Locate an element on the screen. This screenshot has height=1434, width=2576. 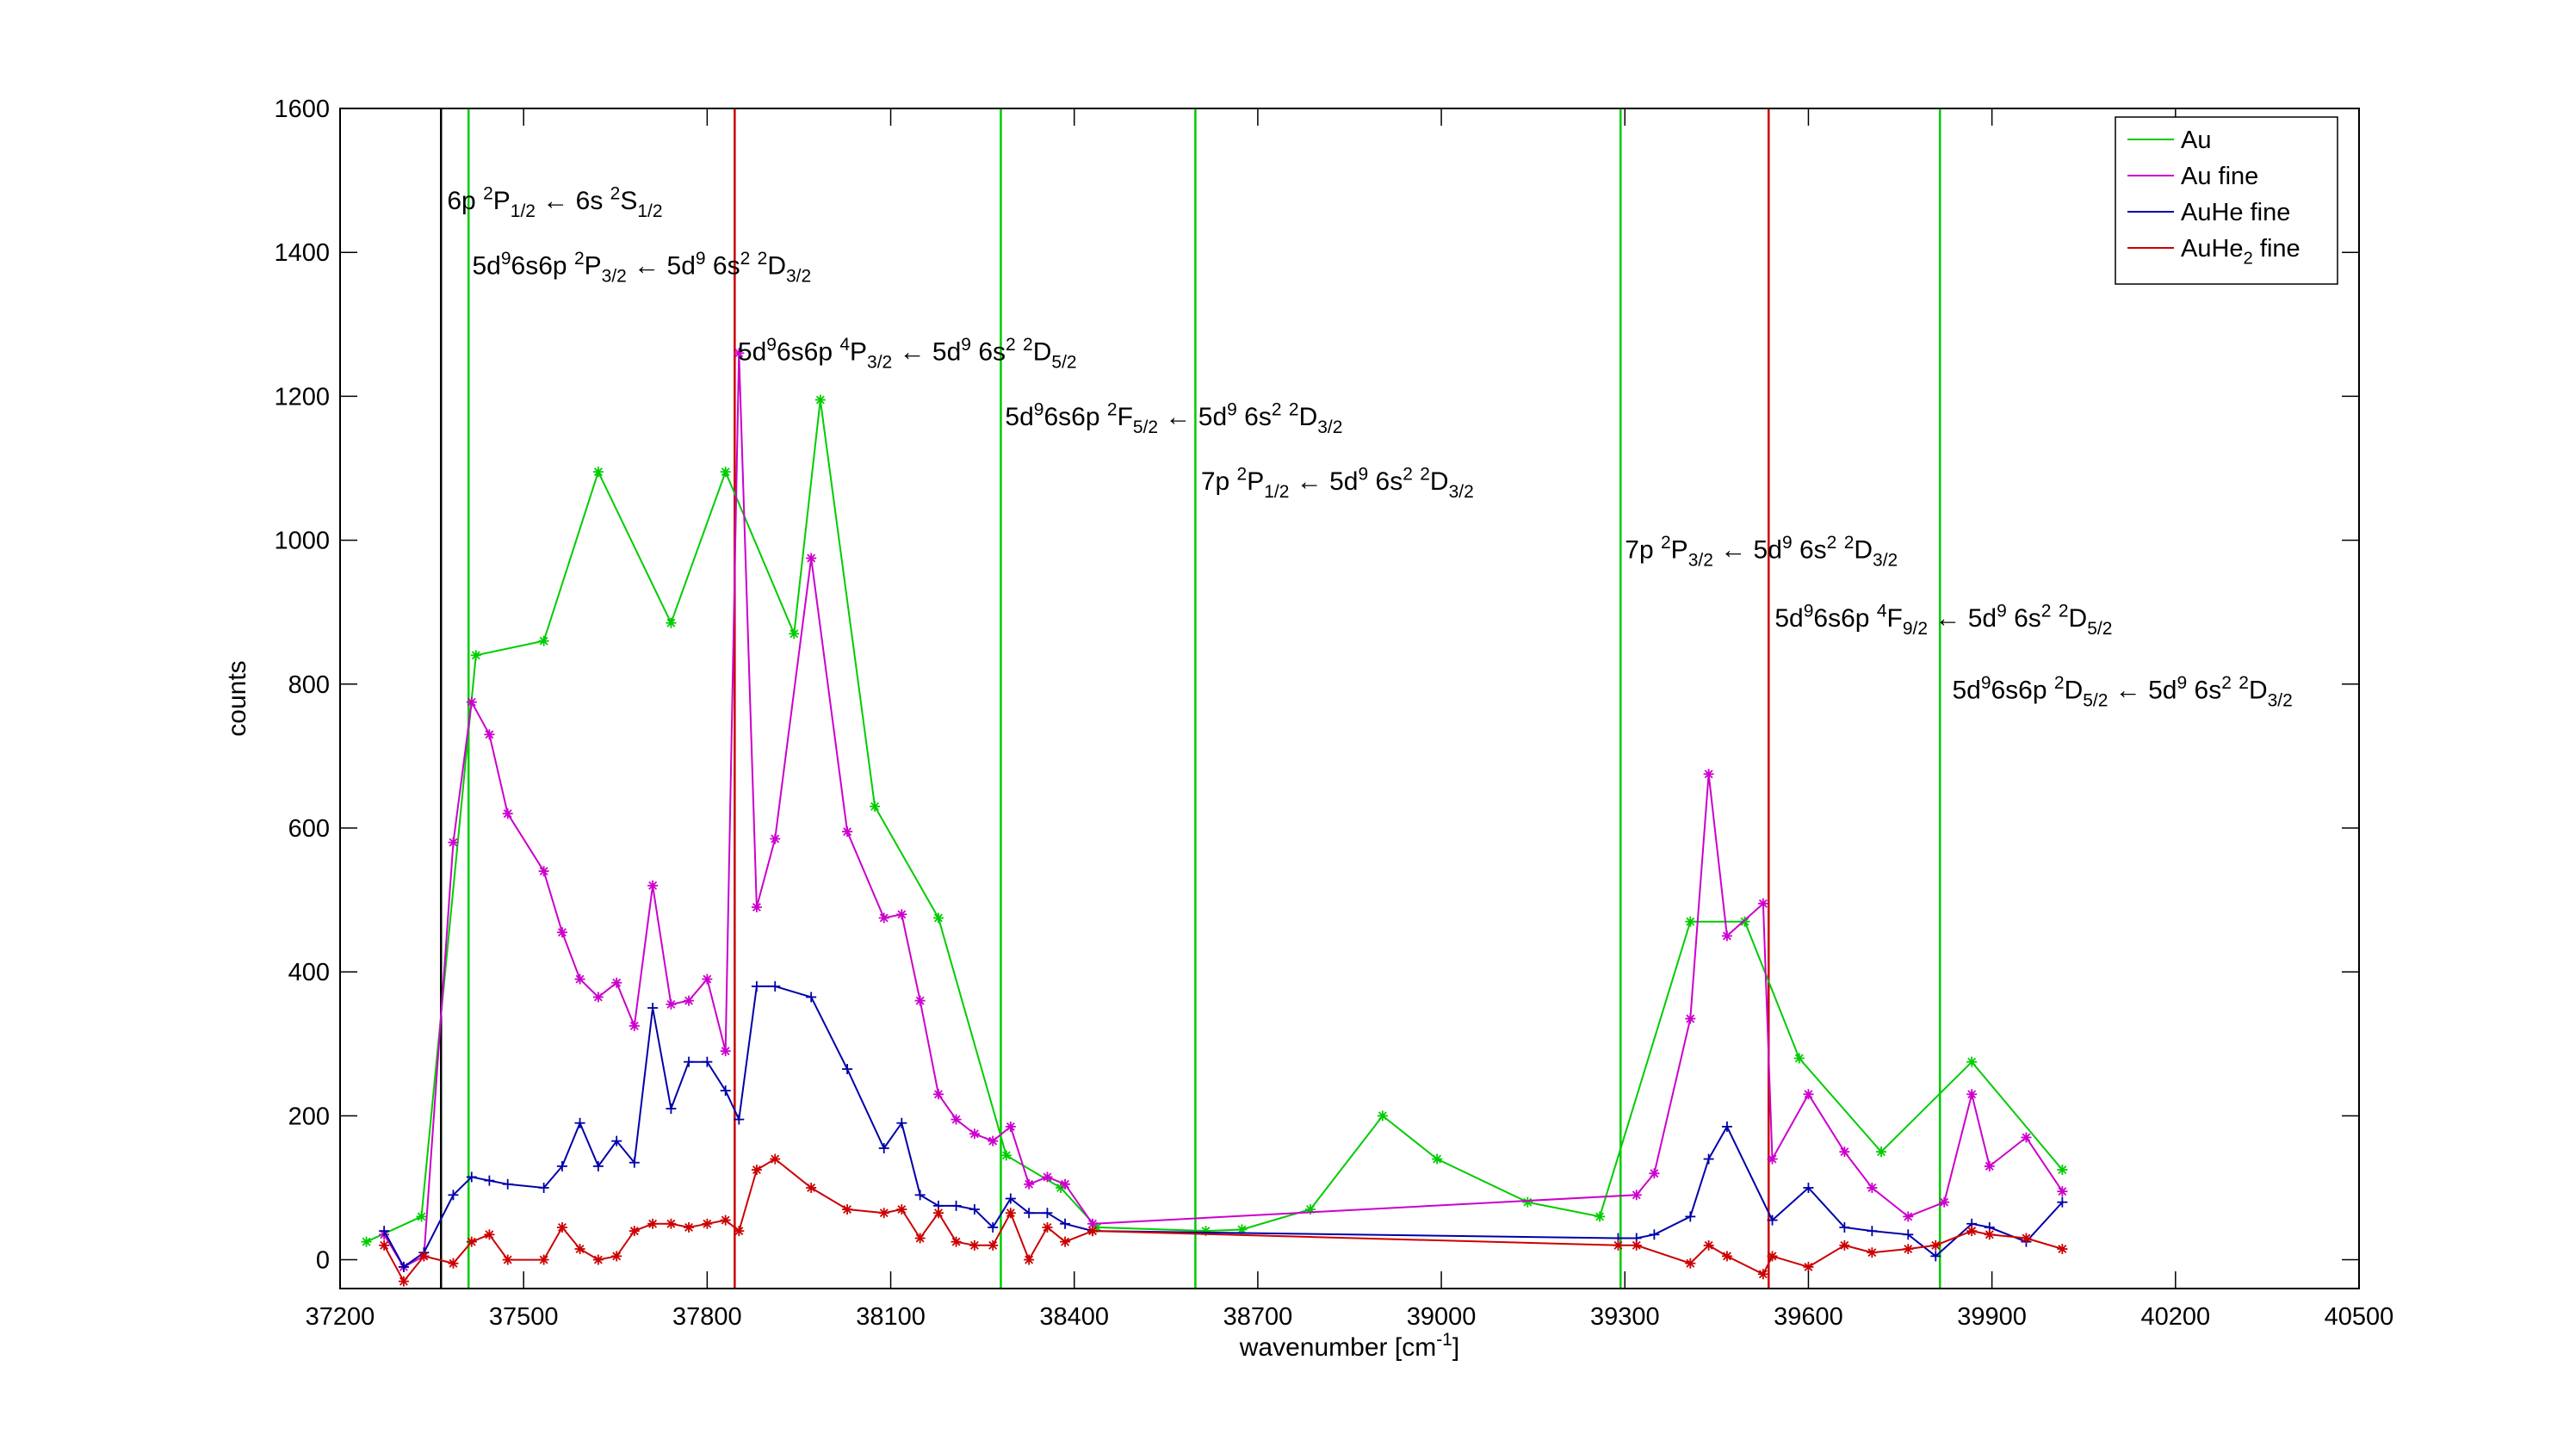
x-tick-label: 39600 is located at coordinates (1809, 1317).